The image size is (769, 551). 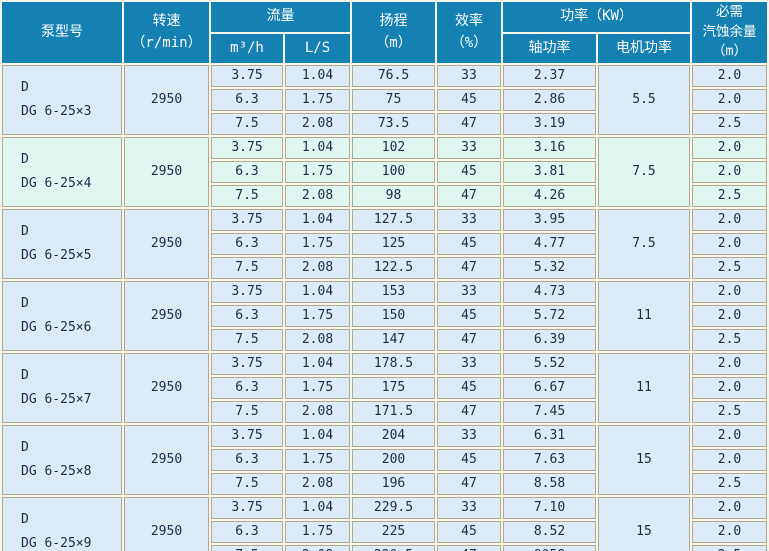 What do you see at coordinates (393, 147) in the screenshot?
I see `head-cell: 102` at bounding box center [393, 147].